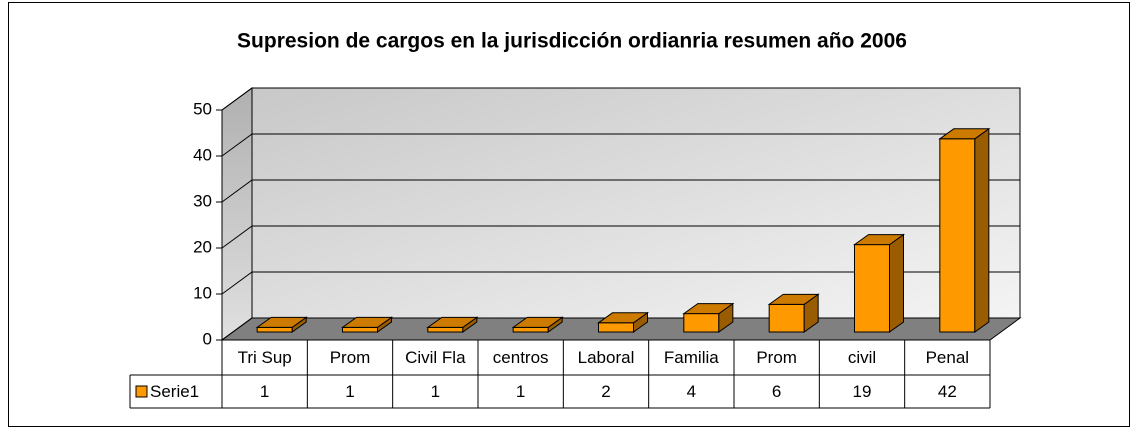 The image size is (1131, 428). I want to click on x-tick-label: Familia, so click(691, 357).